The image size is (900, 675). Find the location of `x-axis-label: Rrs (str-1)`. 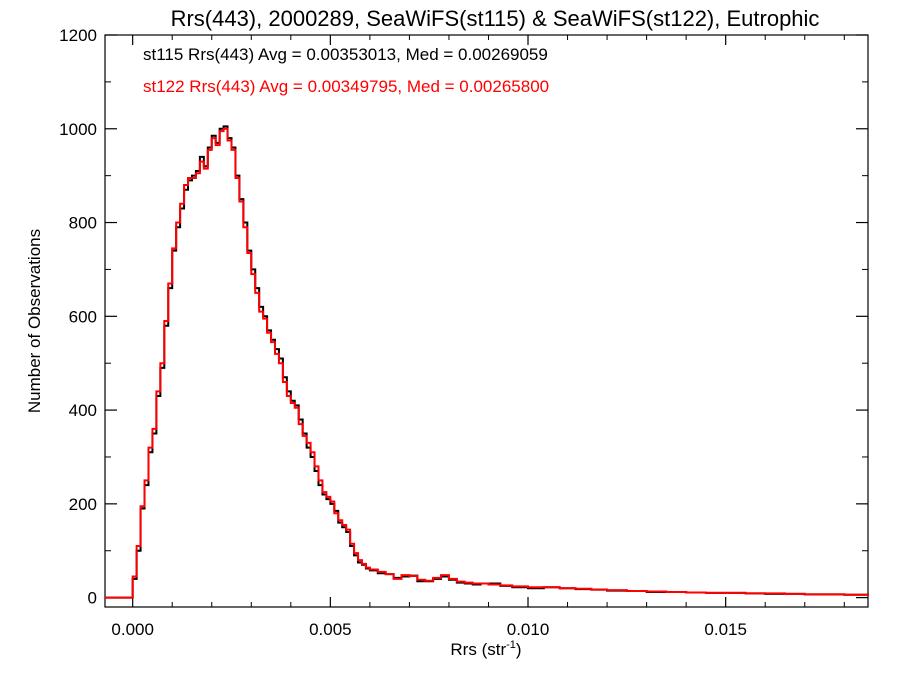

x-axis-label: Rrs (str-1) is located at coordinates (485, 649).